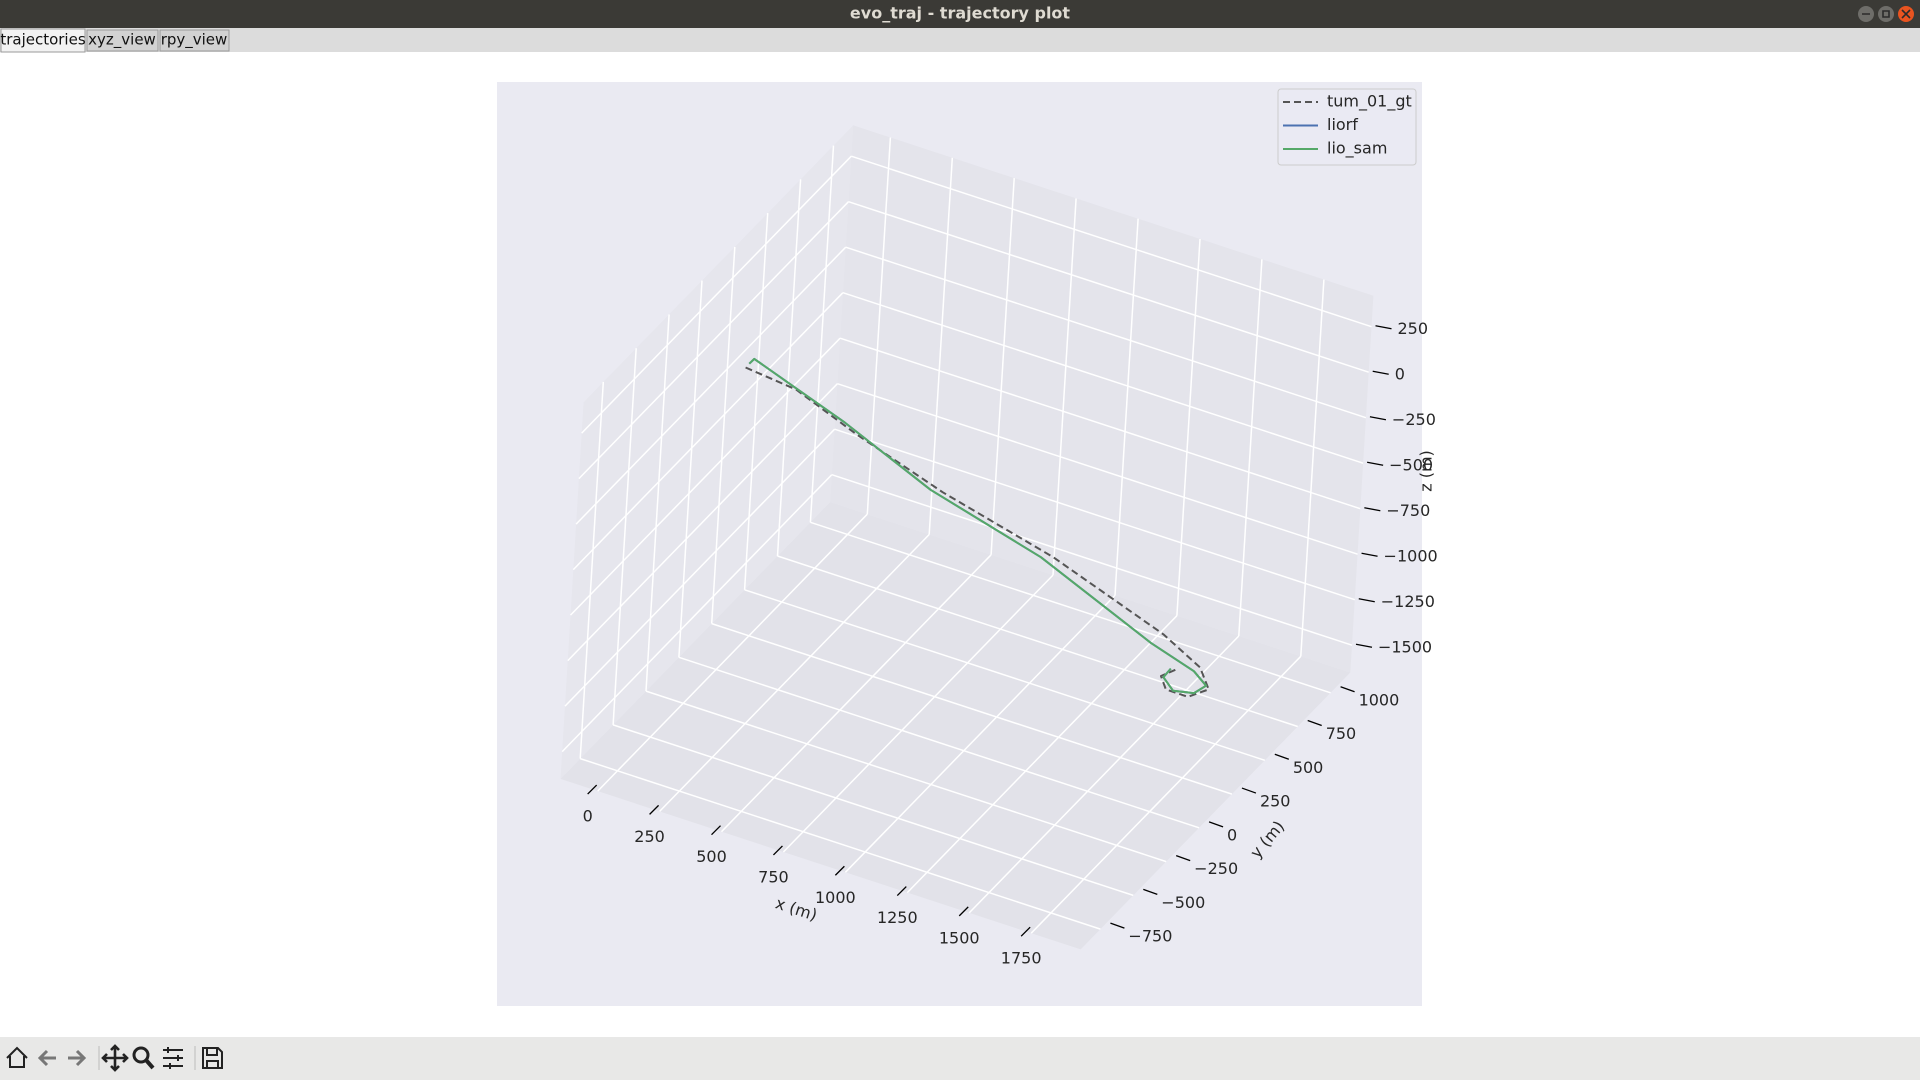 The width and height of the screenshot is (1920, 1080). I want to click on x-tick-label: 0, so click(588, 816).